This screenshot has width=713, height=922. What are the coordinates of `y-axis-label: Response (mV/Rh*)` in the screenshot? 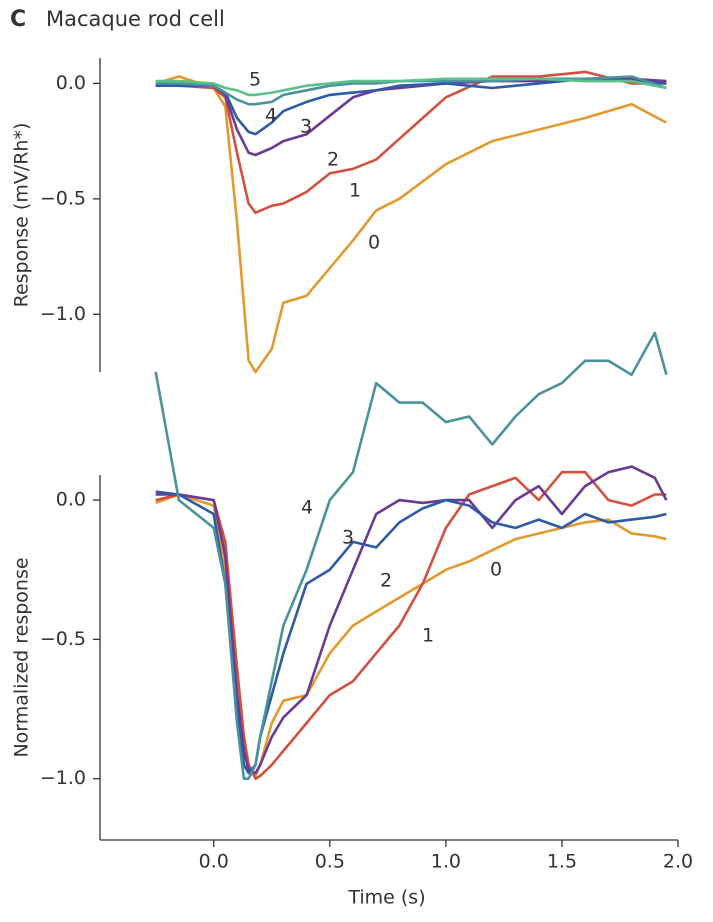 It's located at (22, 215).